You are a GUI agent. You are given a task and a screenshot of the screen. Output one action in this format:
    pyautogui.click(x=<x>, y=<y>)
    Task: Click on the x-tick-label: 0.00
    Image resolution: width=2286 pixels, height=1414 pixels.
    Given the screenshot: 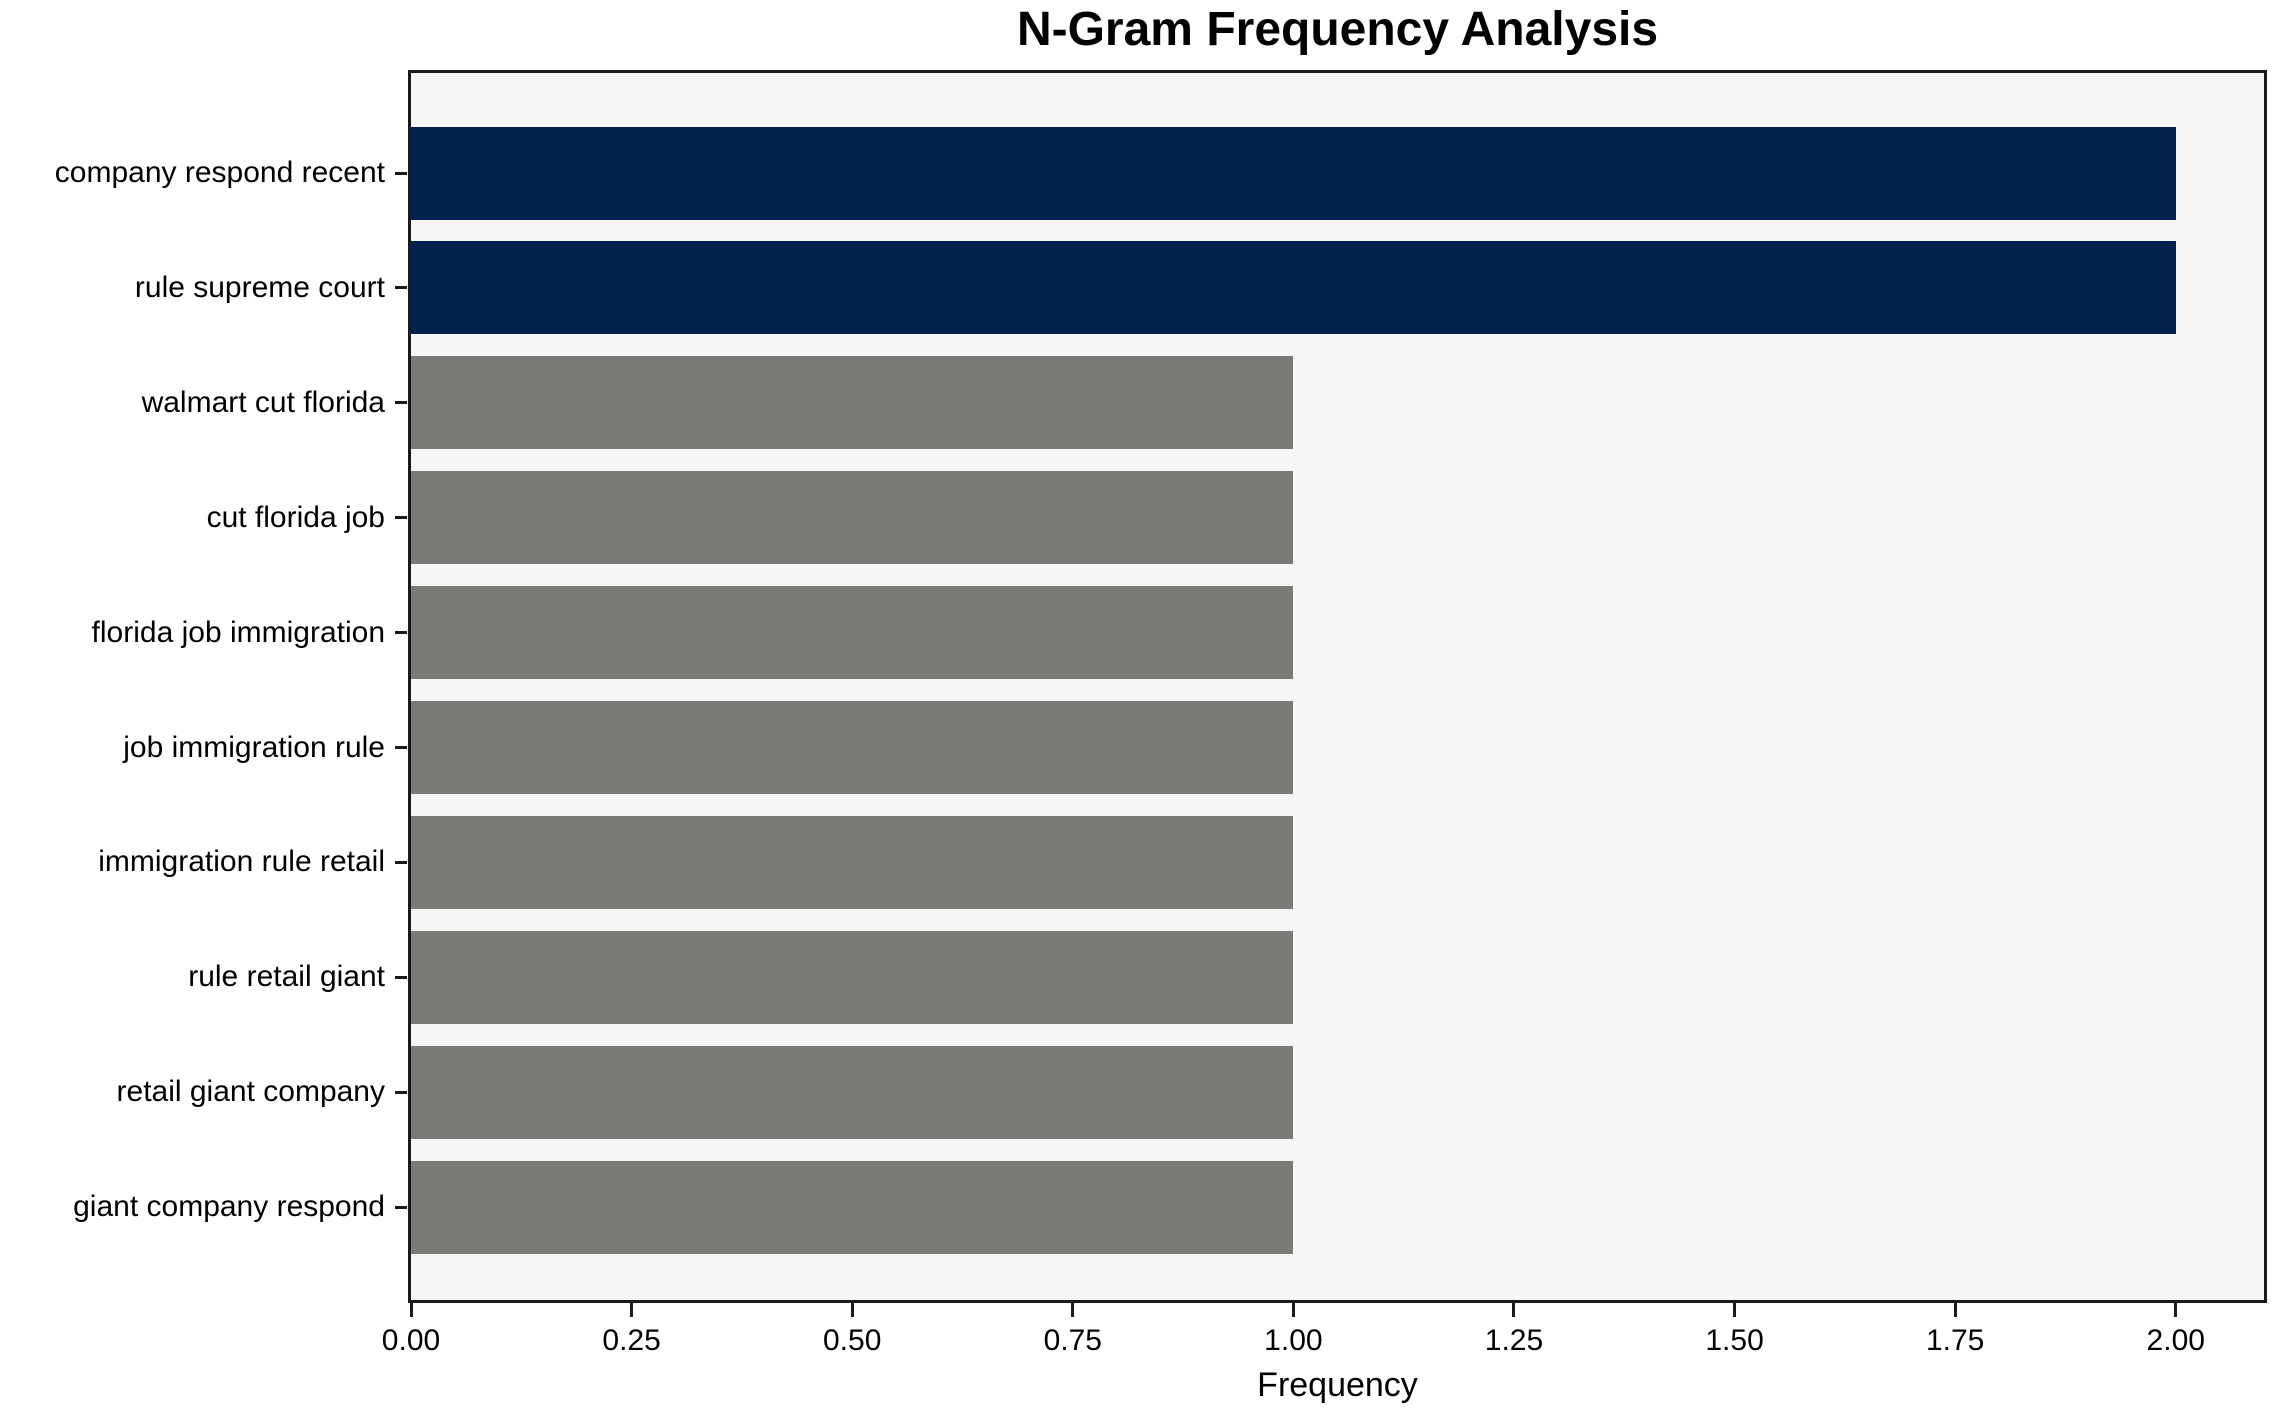 What is the action you would take?
    pyautogui.click(x=411, y=1340)
    